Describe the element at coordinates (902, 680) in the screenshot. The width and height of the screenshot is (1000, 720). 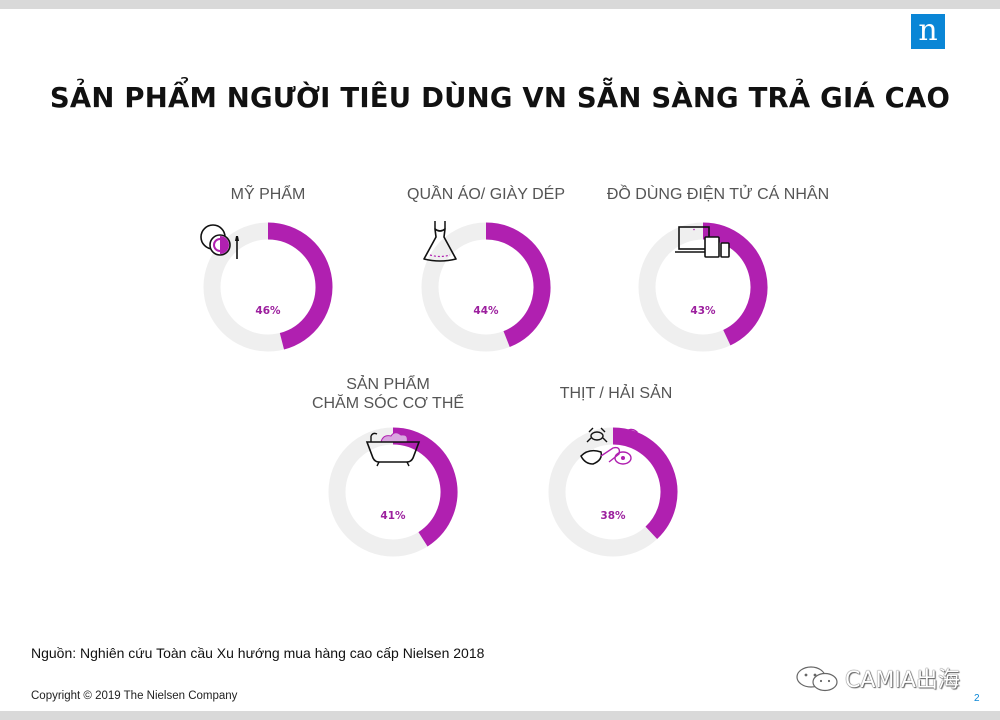
I see `watermark: CAMIA出海` at that location.